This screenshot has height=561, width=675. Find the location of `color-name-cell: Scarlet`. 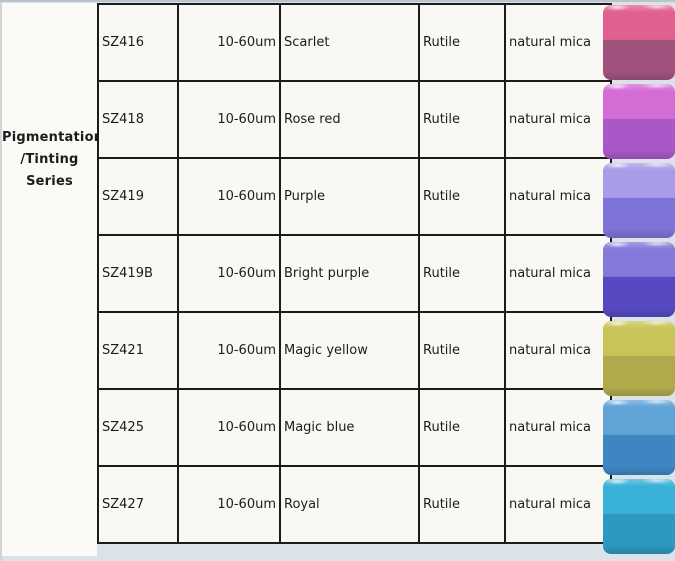

color-name-cell: Scarlet is located at coordinates (349, 42).